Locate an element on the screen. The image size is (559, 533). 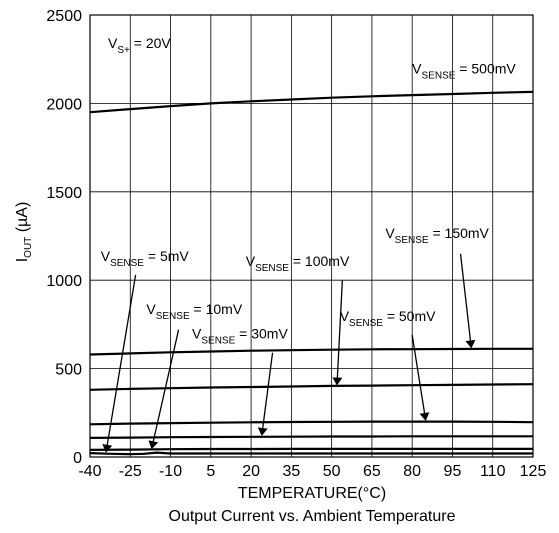
x-tick-label: 50 is located at coordinates (332, 471).